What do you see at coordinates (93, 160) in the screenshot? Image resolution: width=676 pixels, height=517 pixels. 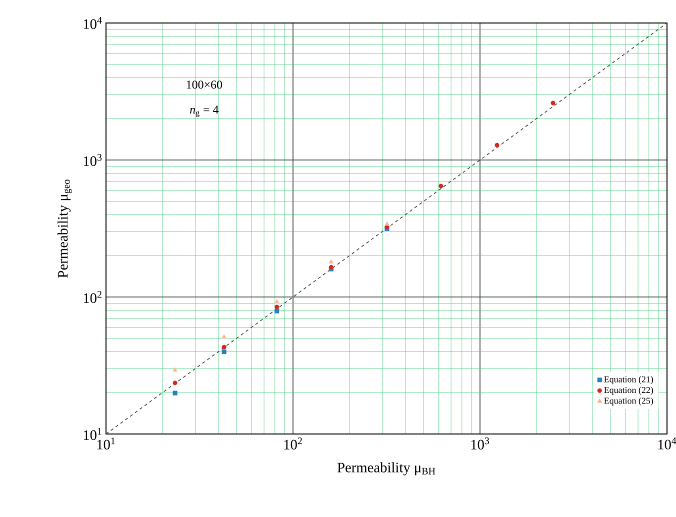 I see `y-tick-label: 10$^{3}$` at bounding box center [93, 160].